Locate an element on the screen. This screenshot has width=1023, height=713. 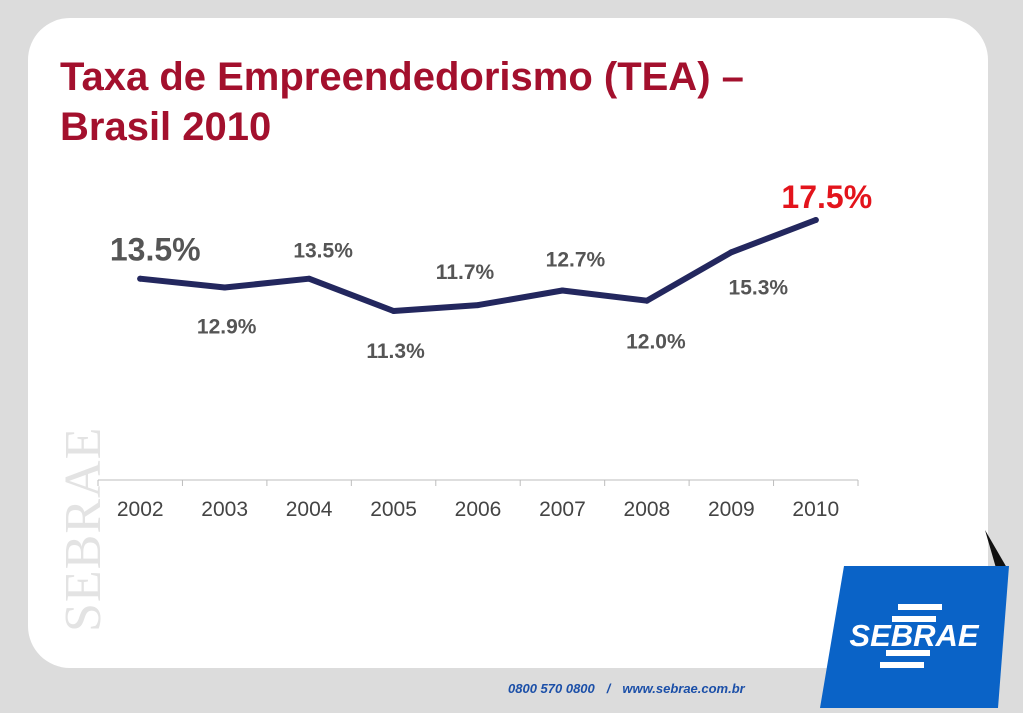
x-tick-label: 2006 is located at coordinates (478, 509).